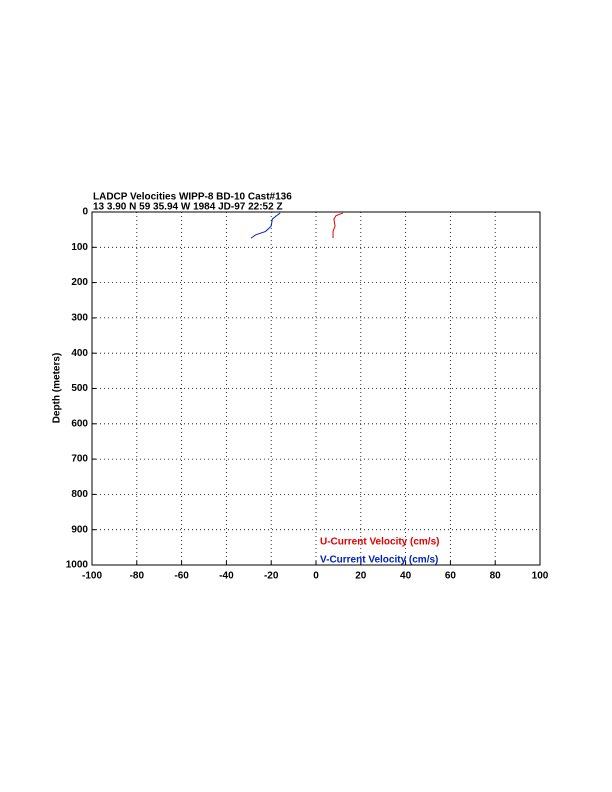 This screenshot has width=612, height=792. Describe the element at coordinates (92, 576) in the screenshot. I see `x-tick-label: -100` at that location.